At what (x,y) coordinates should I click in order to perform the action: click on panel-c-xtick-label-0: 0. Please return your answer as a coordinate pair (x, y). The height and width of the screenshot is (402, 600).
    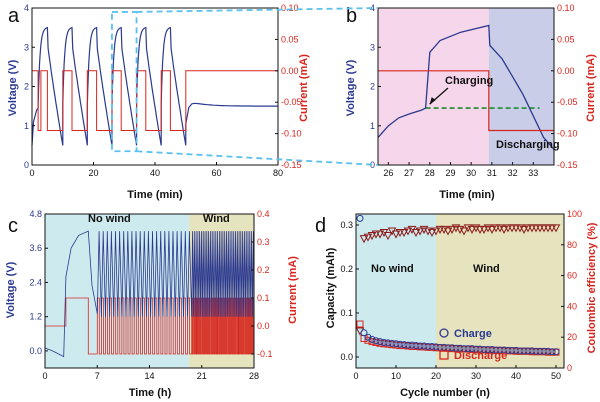
    Looking at the image, I should click on (44, 376).